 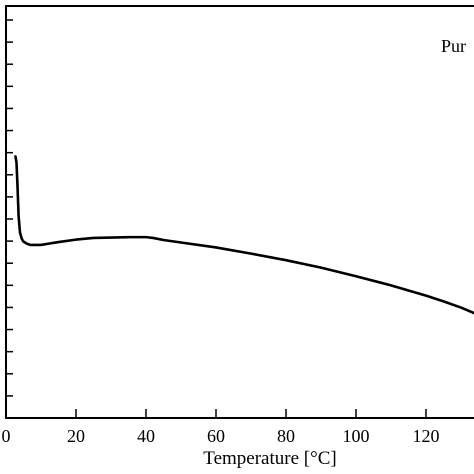 What do you see at coordinates (286, 436) in the screenshot?
I see `x-tick-label-80: 80` at bounding box center [286, 436].